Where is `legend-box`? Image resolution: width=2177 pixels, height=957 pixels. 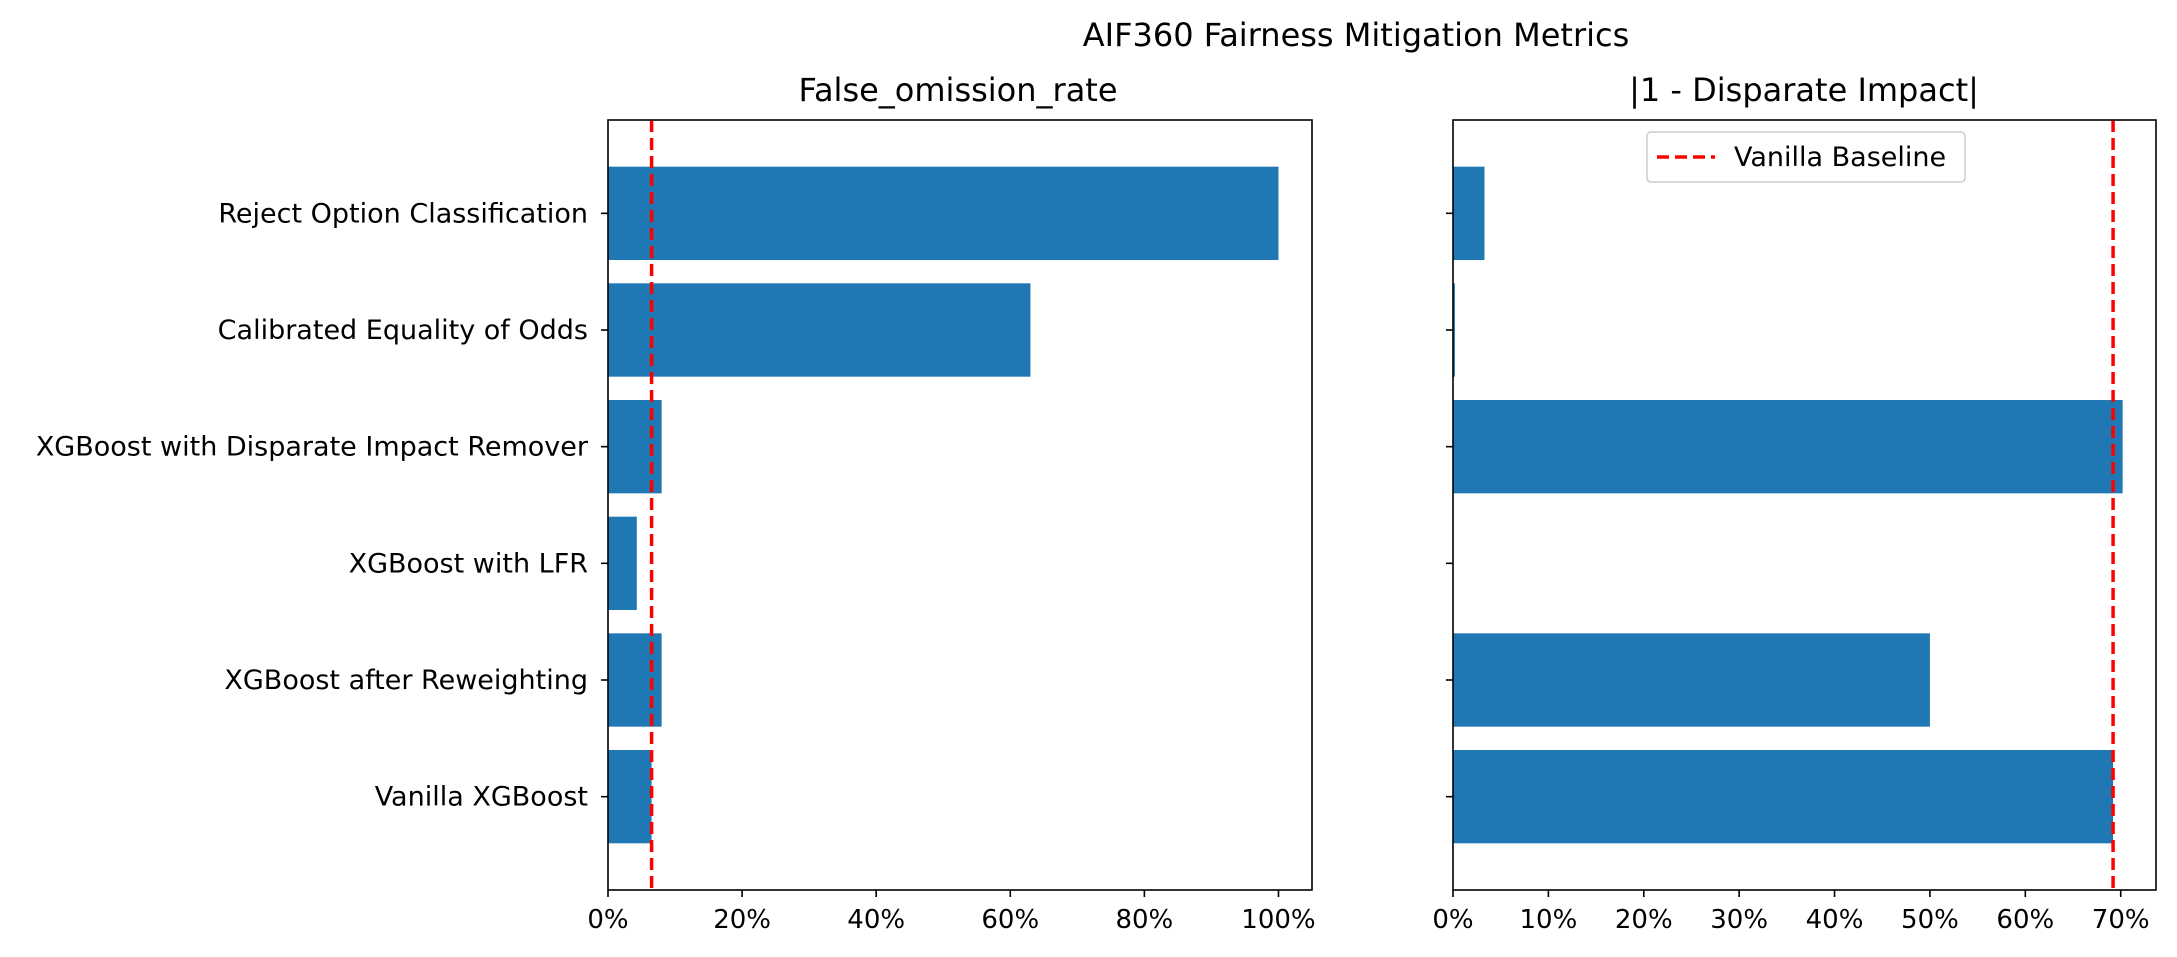 legend-box is located at coordinates (1806, 157).